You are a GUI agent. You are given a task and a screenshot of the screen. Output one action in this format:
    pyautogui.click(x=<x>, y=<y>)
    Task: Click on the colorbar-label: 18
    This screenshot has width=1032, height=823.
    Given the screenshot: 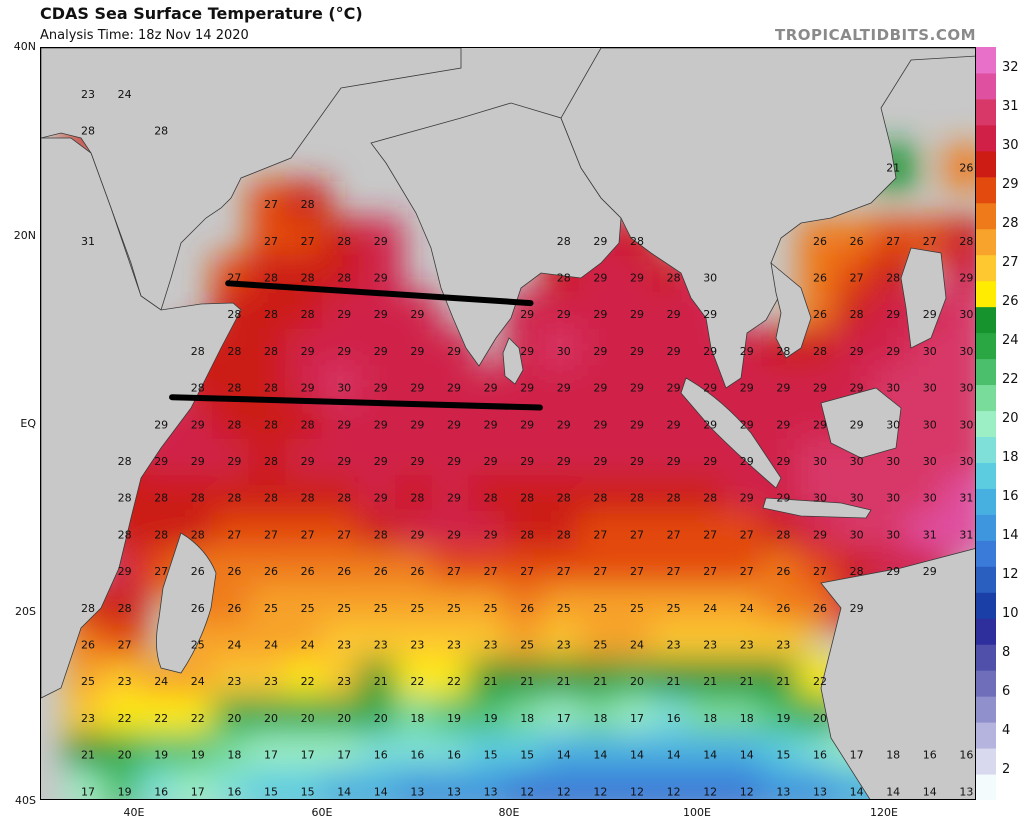 What is the action you would take?
    pyautogui.click(x=1010, y=457)
    